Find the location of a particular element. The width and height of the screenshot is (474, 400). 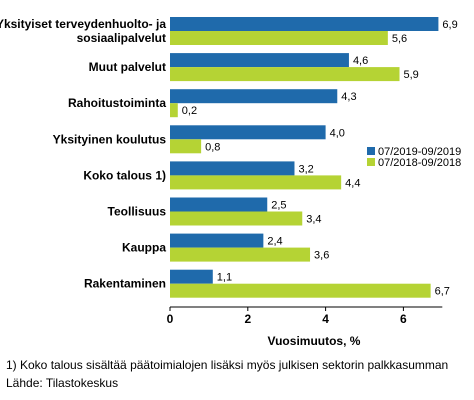

data-label: 4,3 is located at coordinates (348, 97).